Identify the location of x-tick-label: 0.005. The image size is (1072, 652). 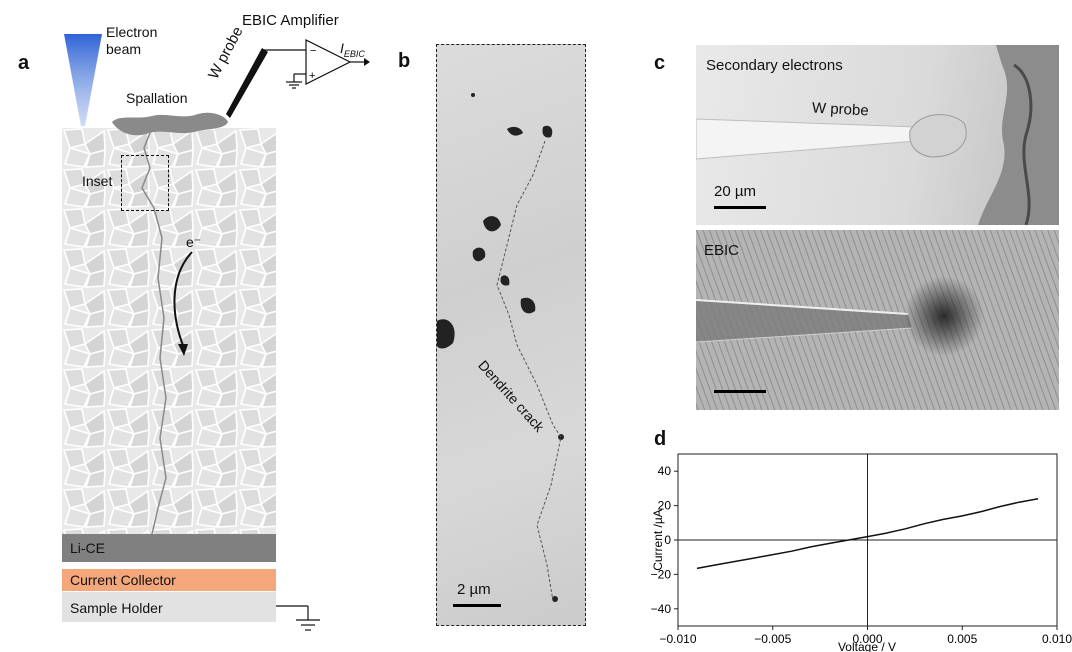
(962, 639).